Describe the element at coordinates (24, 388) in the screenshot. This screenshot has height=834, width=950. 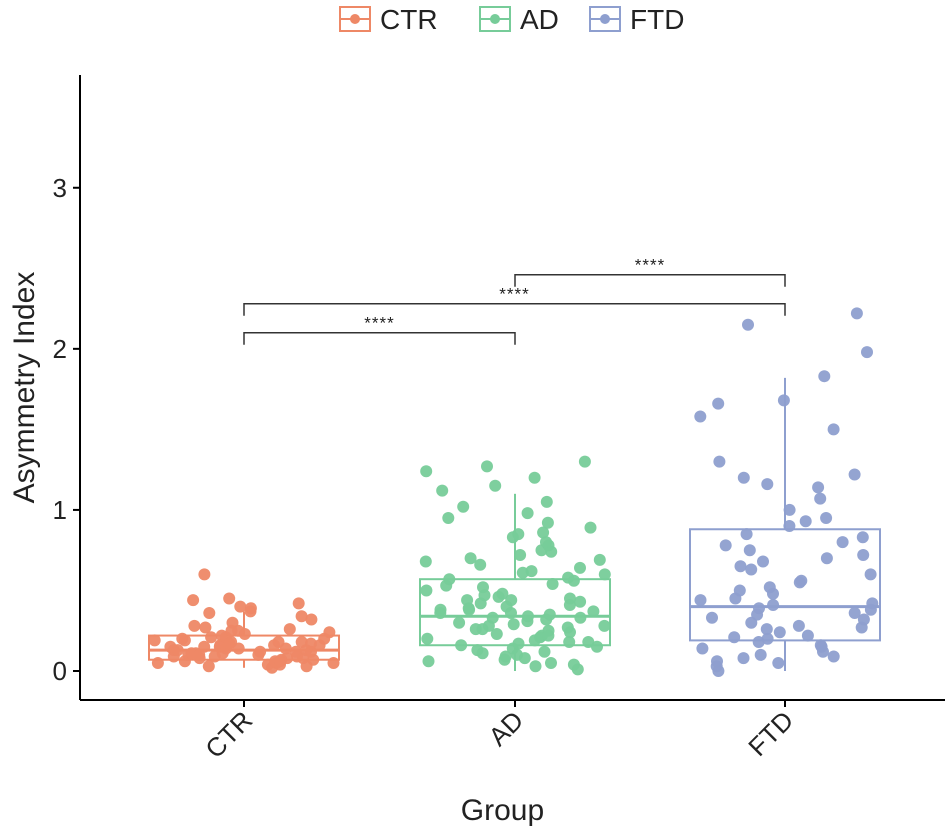
I see `y-axis-title-group: Asymmetry Index` at that location.